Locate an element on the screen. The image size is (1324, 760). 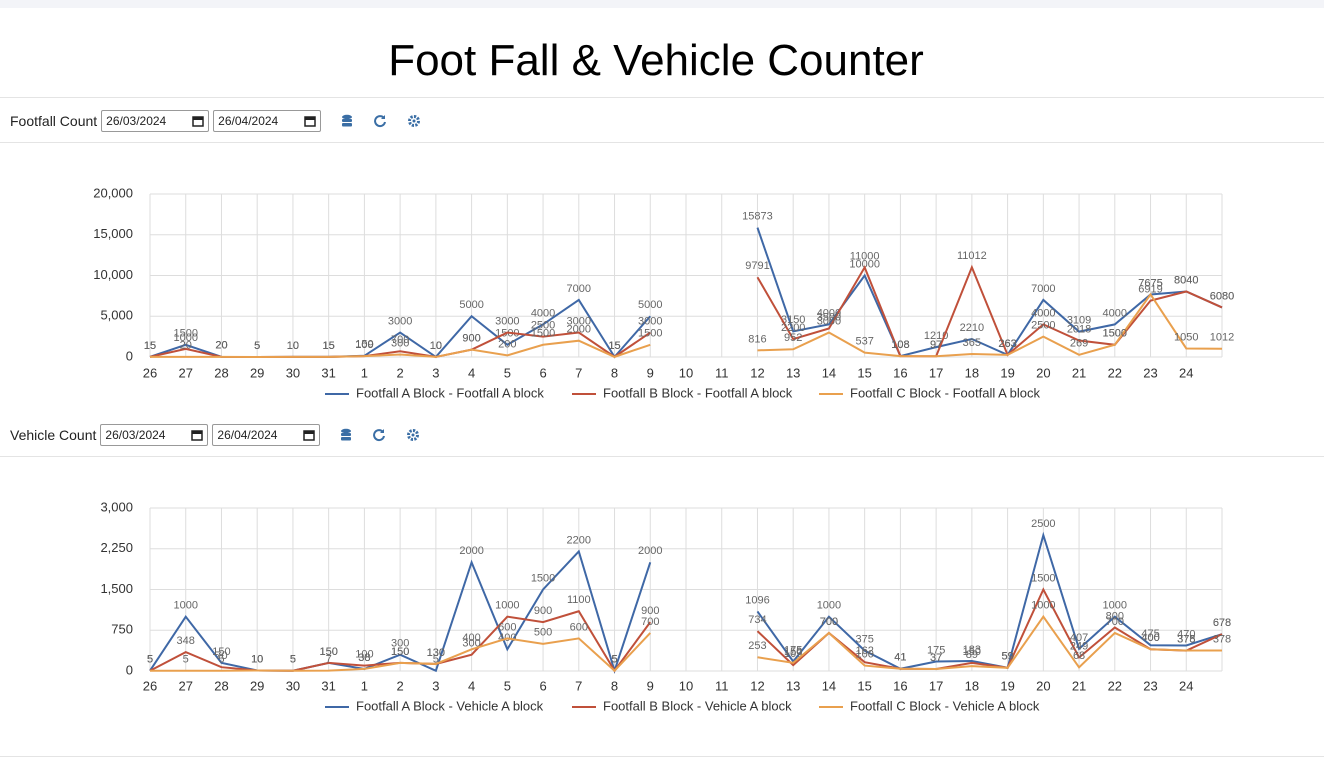
data-label: 1096 is located at coordinates (757, 600).